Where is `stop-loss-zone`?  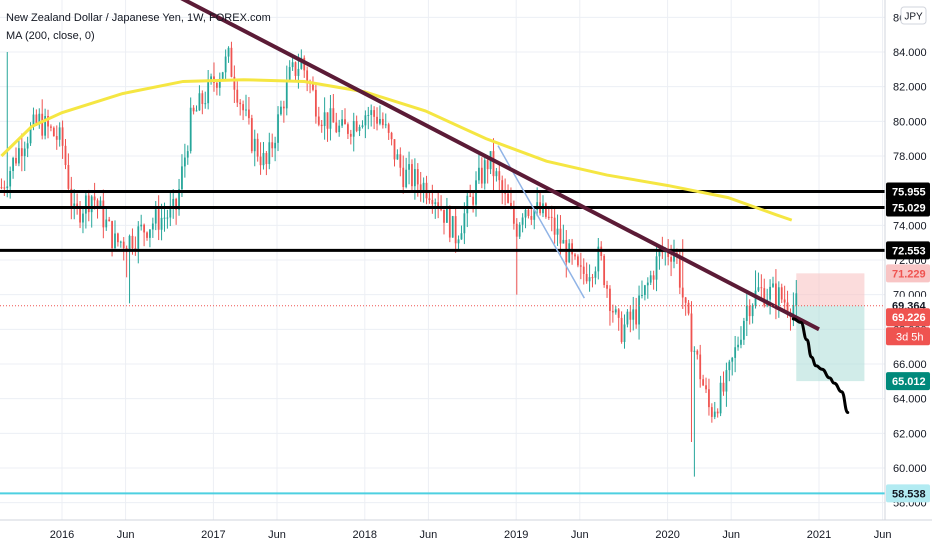 stop-loss-zone is located at coordinates (830, 289).